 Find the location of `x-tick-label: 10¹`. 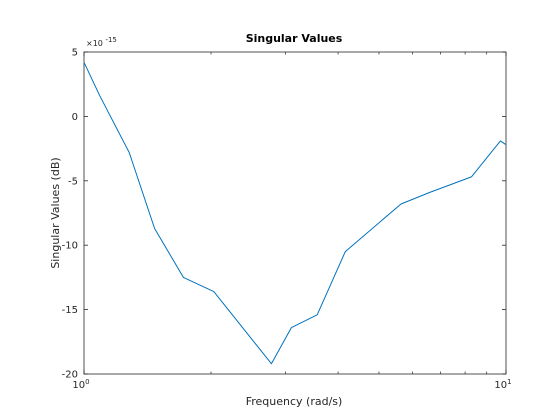

x-tick-label: 10¹ is located at coordinates (502, 384).